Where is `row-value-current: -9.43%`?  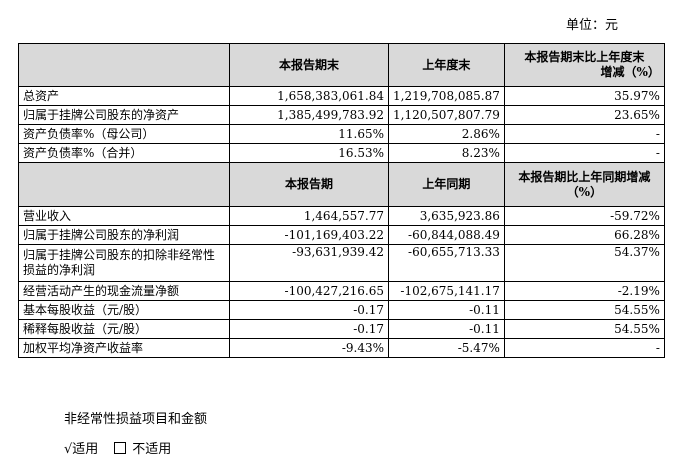 row-value-current: -9.43% is located at coordinates (309, 348).